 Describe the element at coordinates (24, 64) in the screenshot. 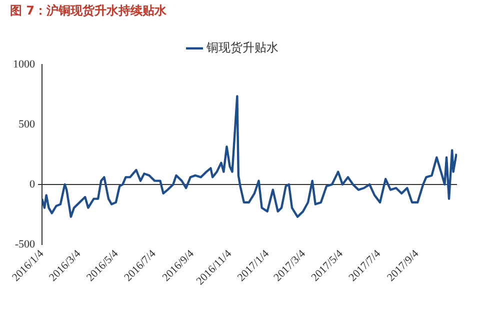

I see `y-tick-label: 1000` at that location.